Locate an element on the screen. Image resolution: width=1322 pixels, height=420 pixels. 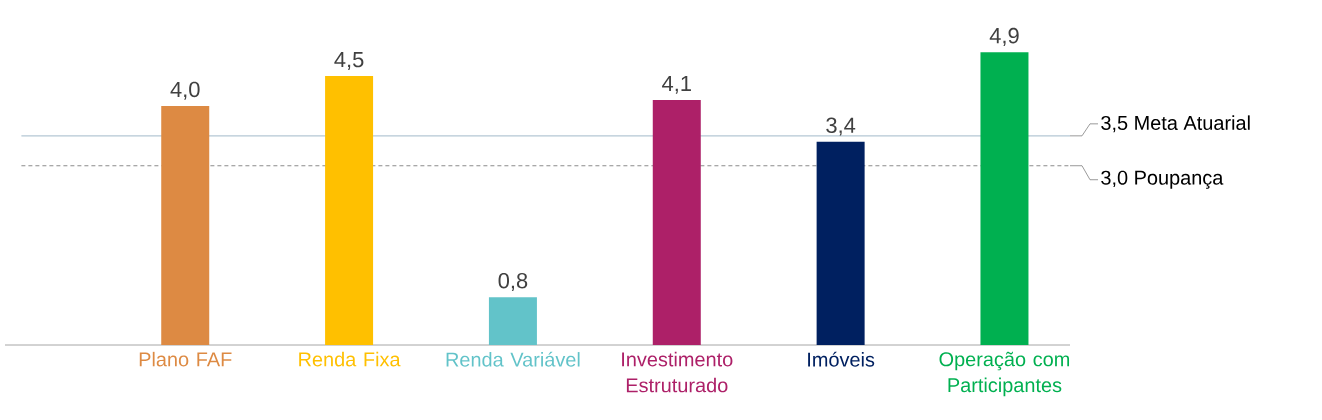
x-tick-label: Operação com Participantes is located at coordinates (1004, 374).